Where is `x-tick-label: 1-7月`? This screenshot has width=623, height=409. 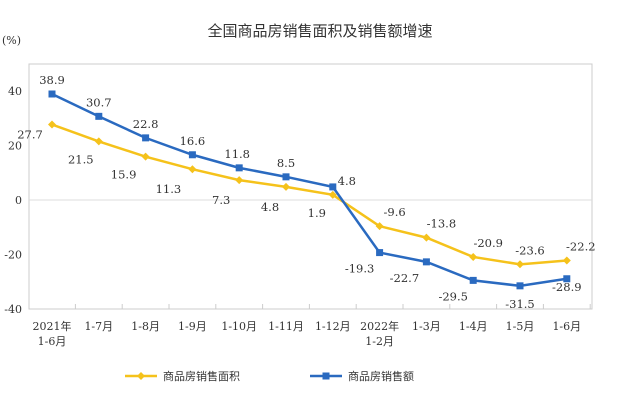
x-tick-label: 1-7月 is located at coordinates (98, 326).